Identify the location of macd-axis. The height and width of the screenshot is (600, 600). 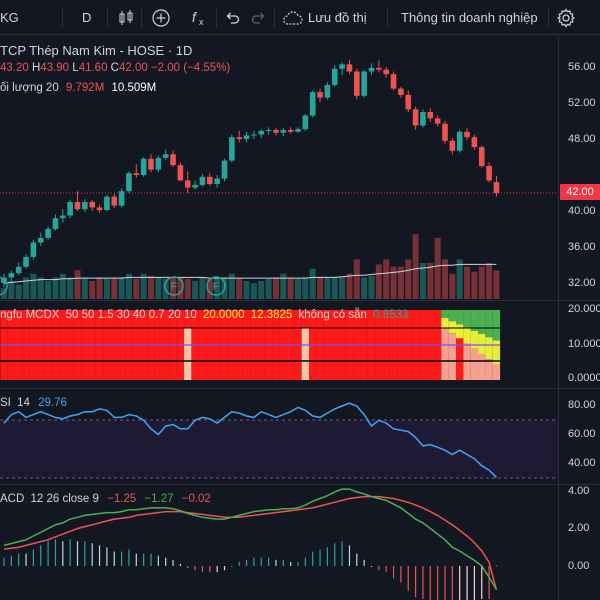
(579, 542).